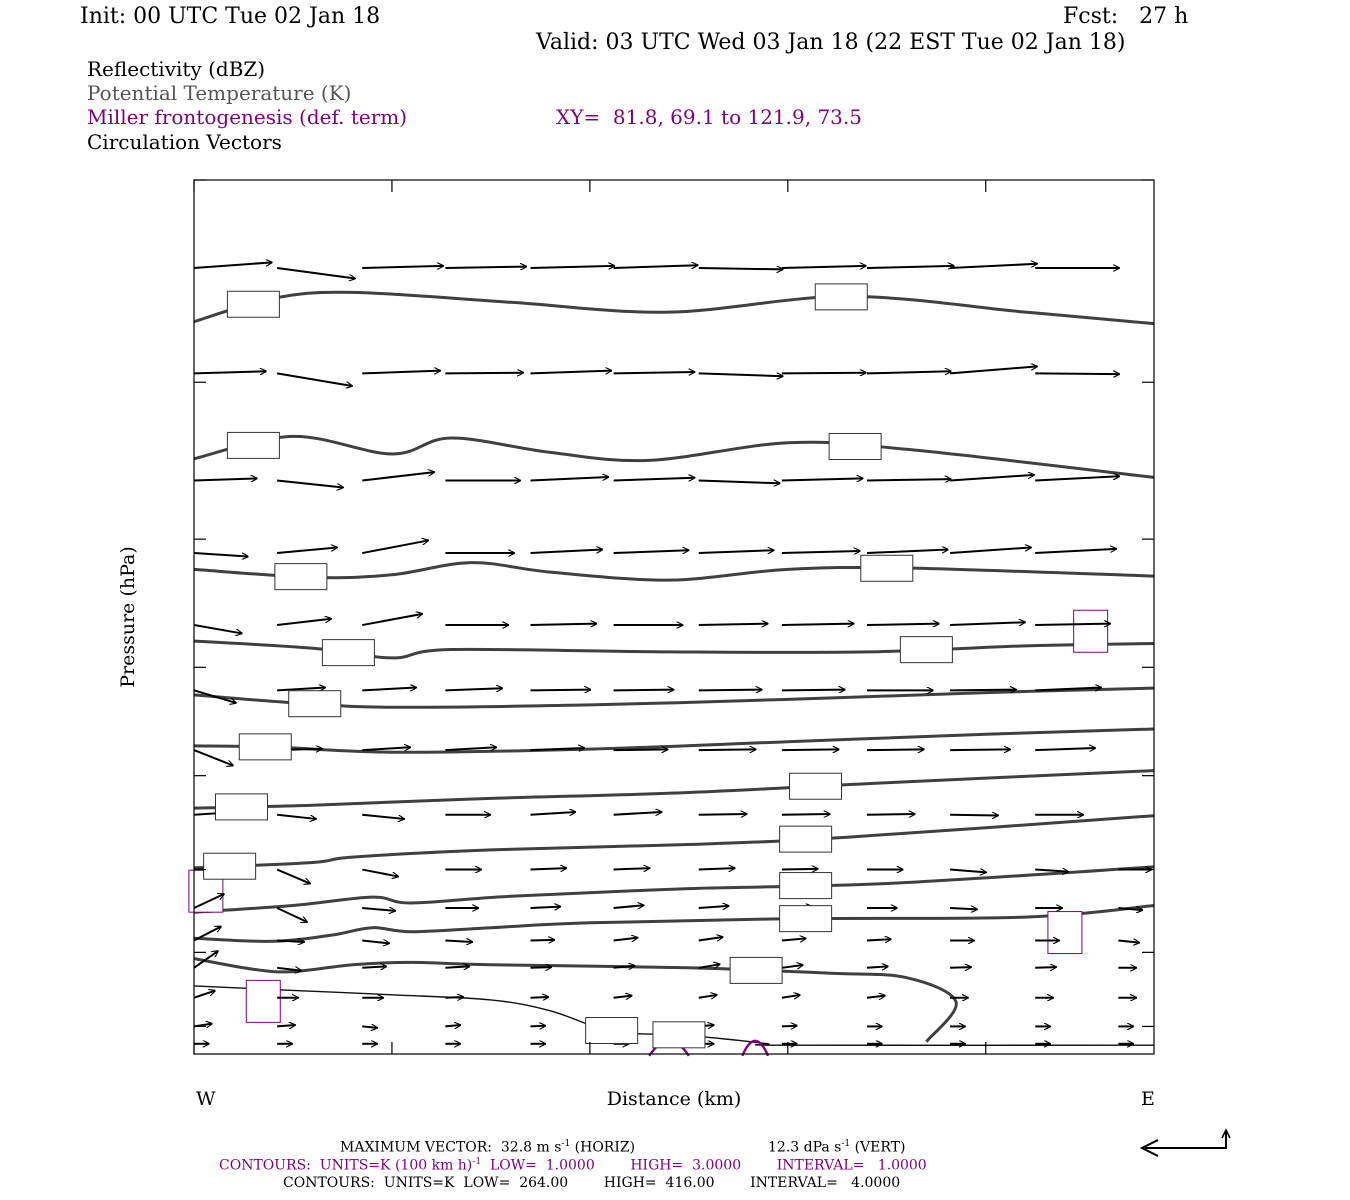 This screenshot has width=1350, height=1200. Describe the element at coordinates (1149, 1148) in the screenshot. I see `reference-vector-head` at that location.